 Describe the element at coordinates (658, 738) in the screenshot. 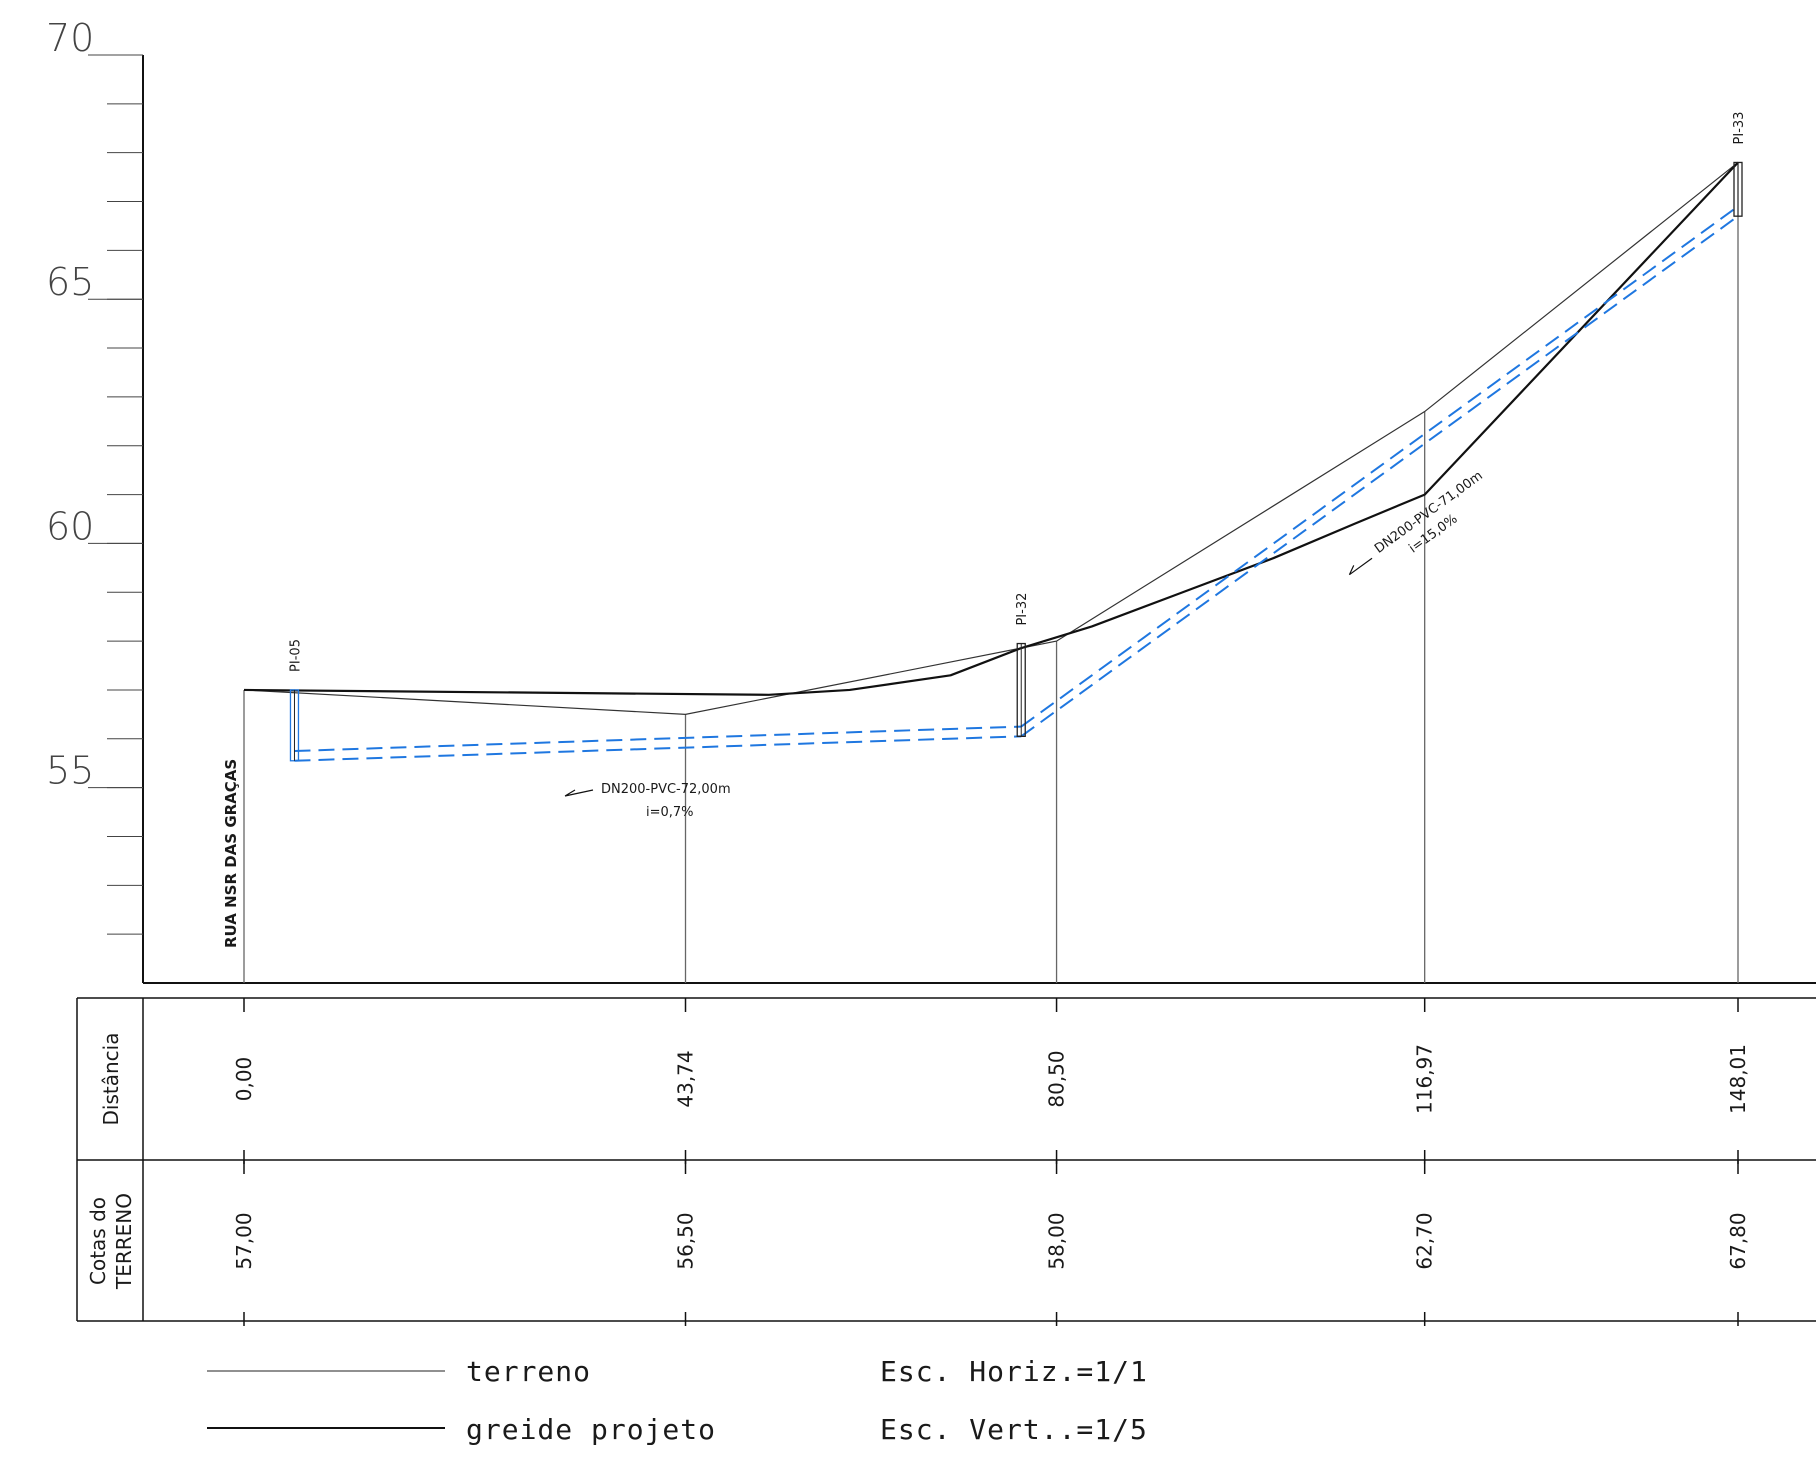

I see `pipe-1-top` at that location.